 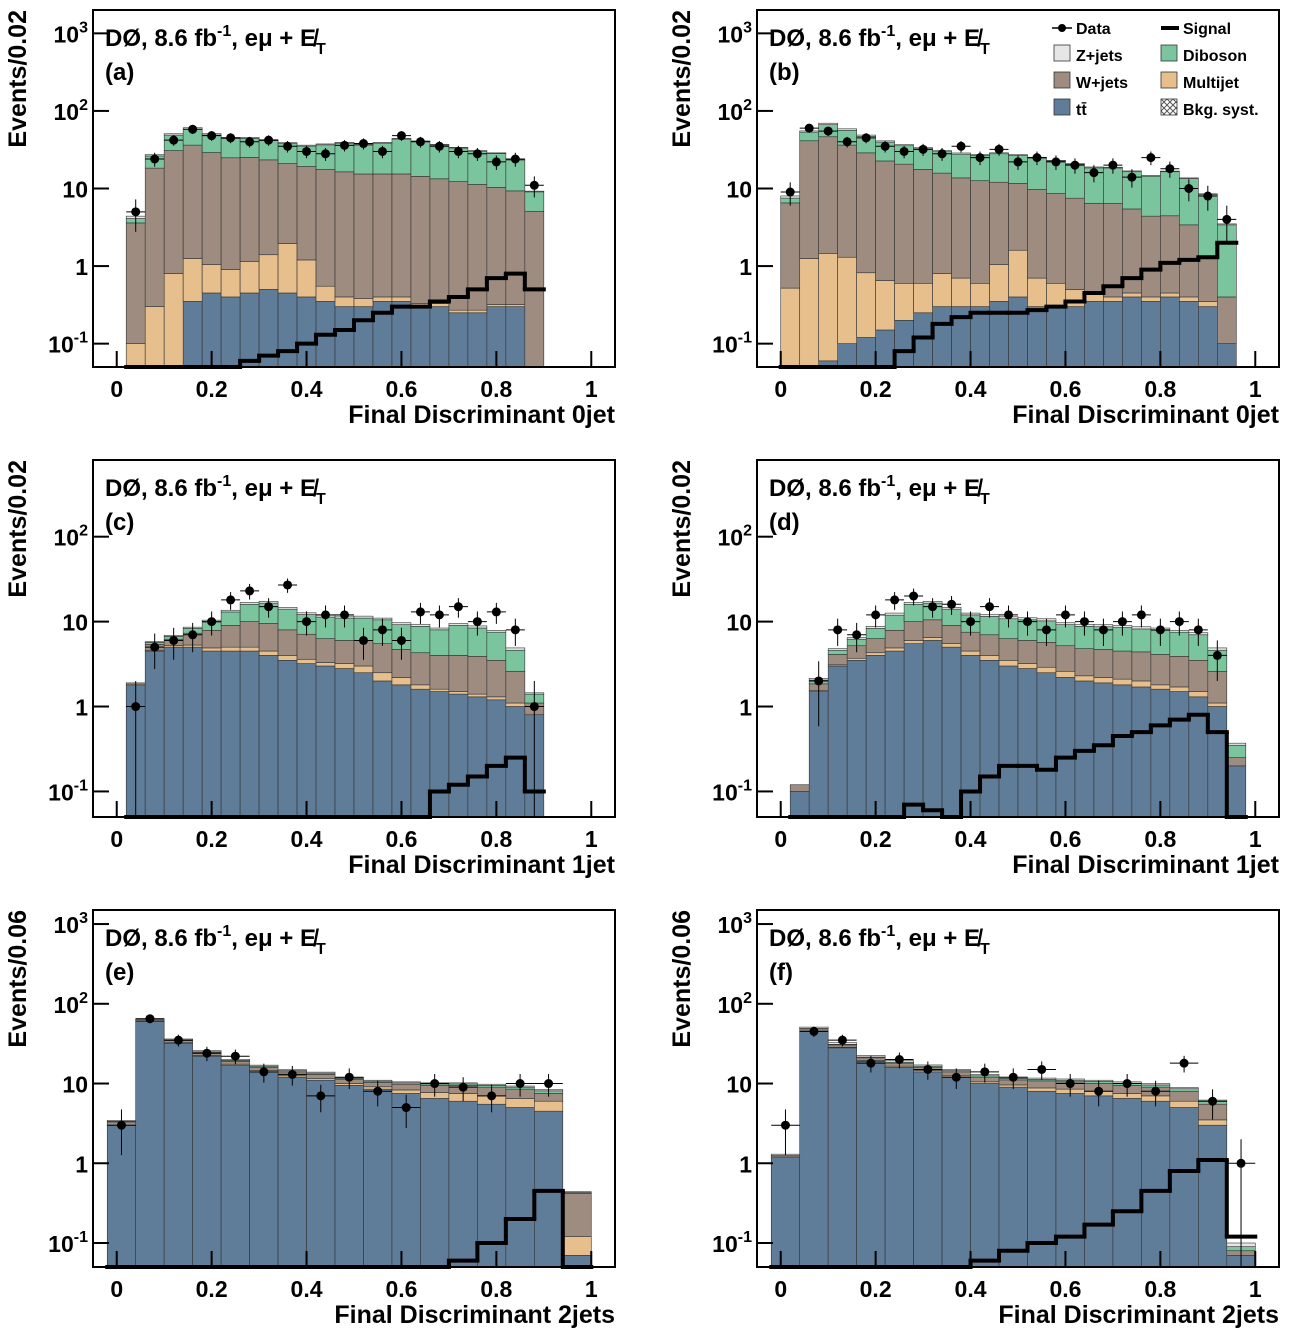 What do you see at coordinates (81, 1164) in the screenshot?
I see `y-tick-label: 1` at bounding box center [81, 1164].